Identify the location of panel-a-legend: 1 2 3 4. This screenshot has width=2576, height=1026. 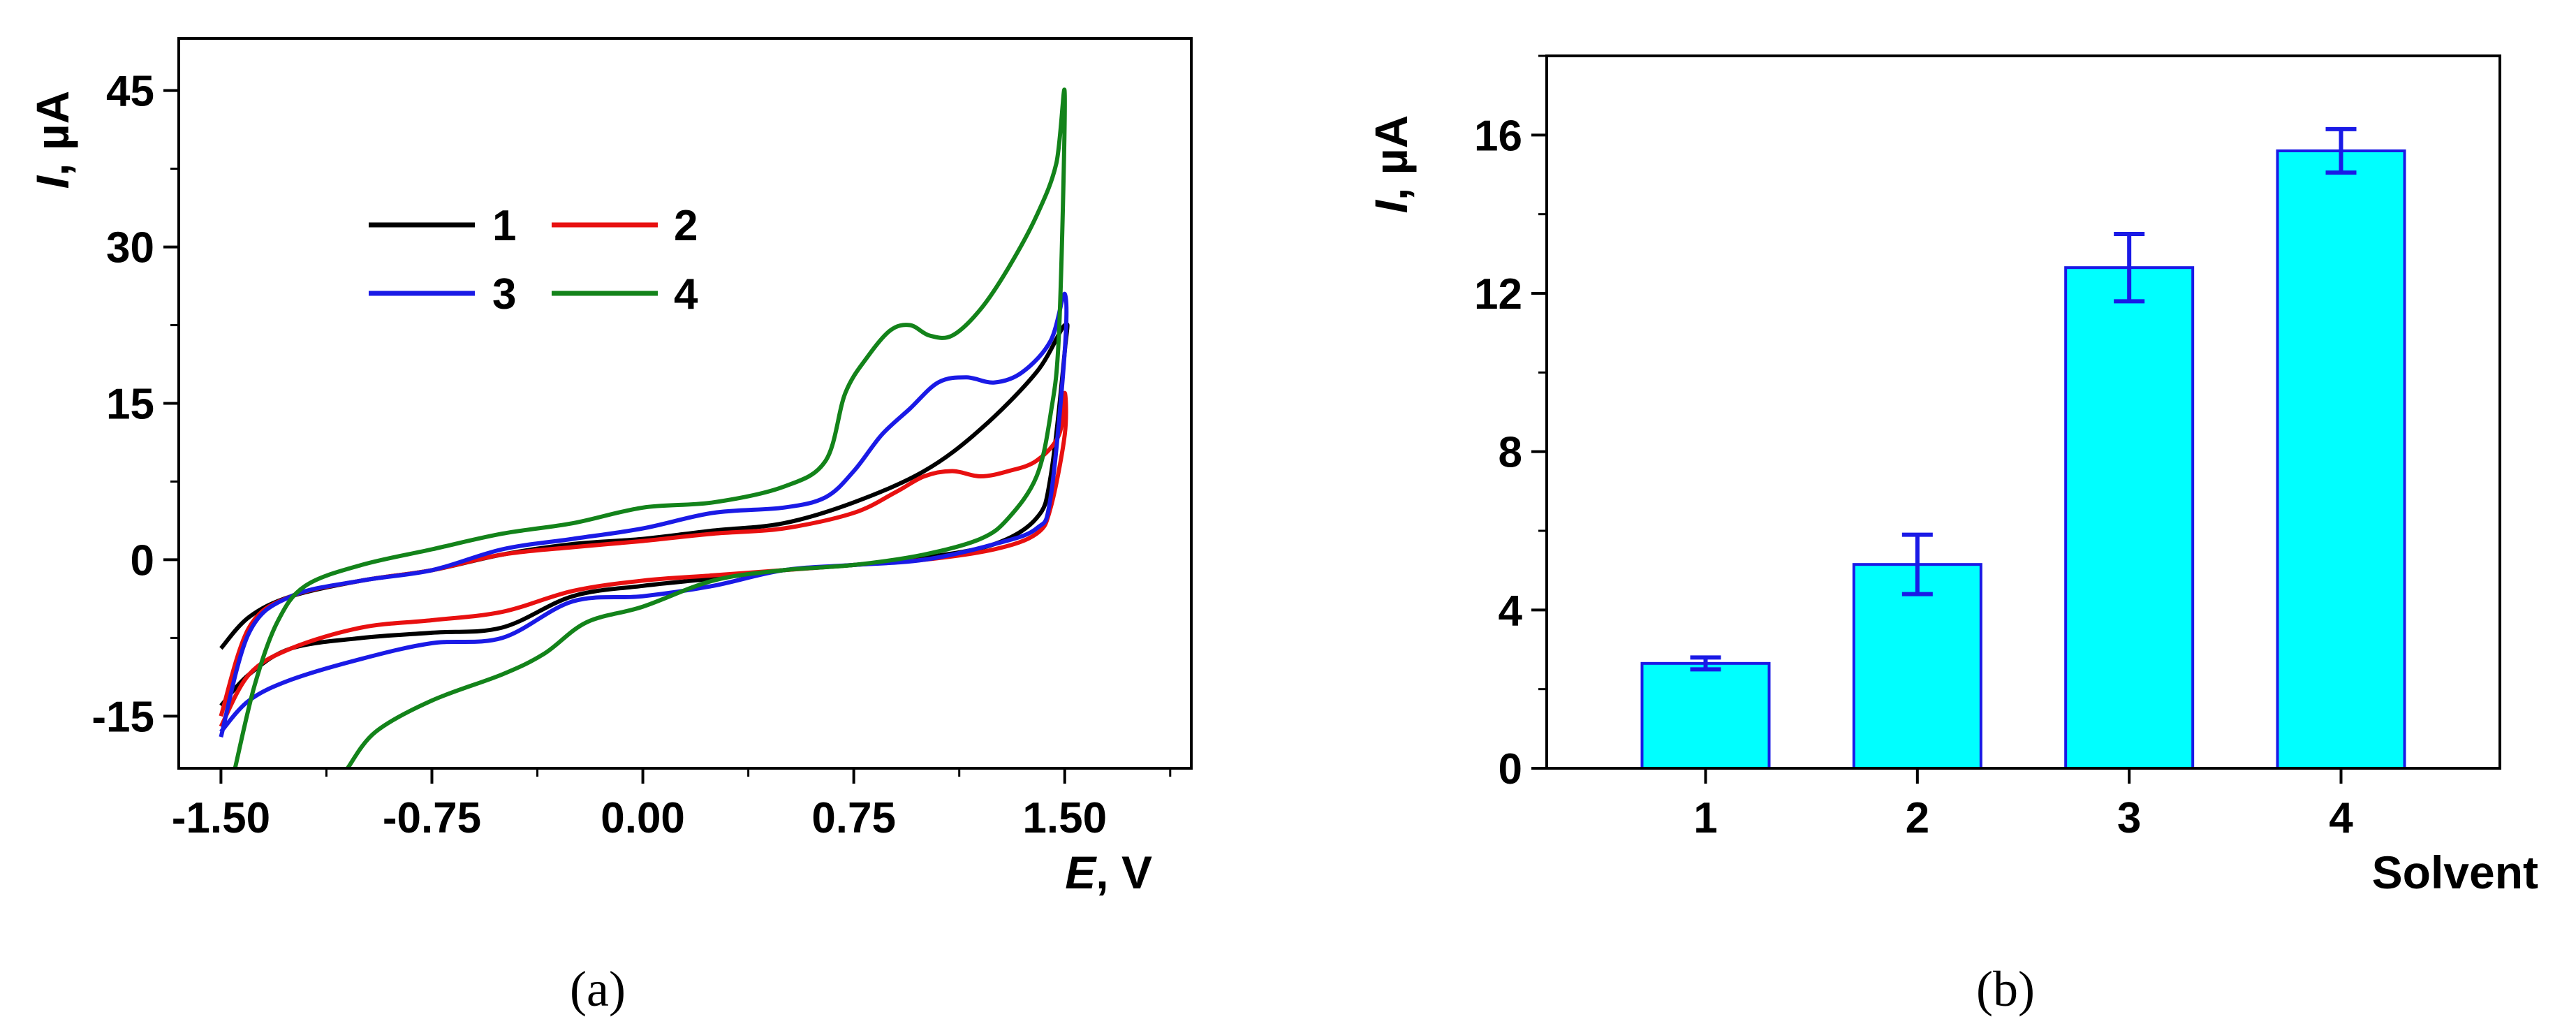
(533, 260).